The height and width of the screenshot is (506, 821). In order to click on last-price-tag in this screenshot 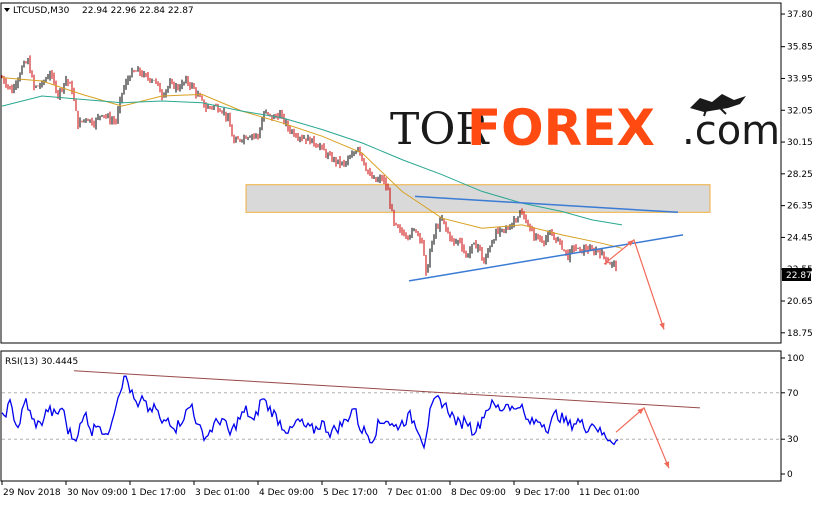, I will do `click(796, 274)`.